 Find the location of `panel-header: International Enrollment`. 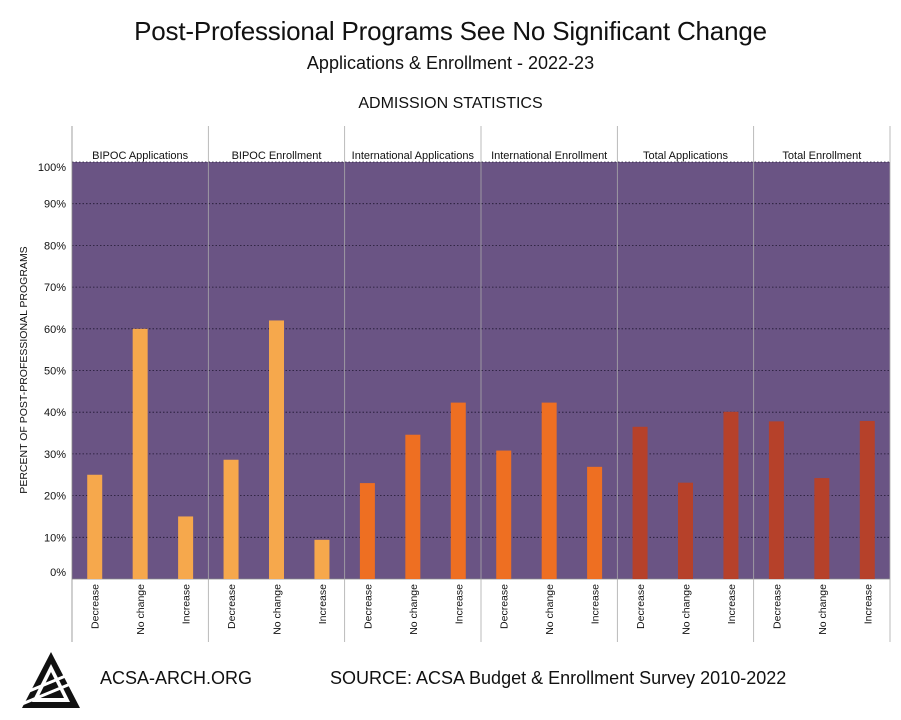

panel-header: International Enrollment is located at coordinates (549, 156).